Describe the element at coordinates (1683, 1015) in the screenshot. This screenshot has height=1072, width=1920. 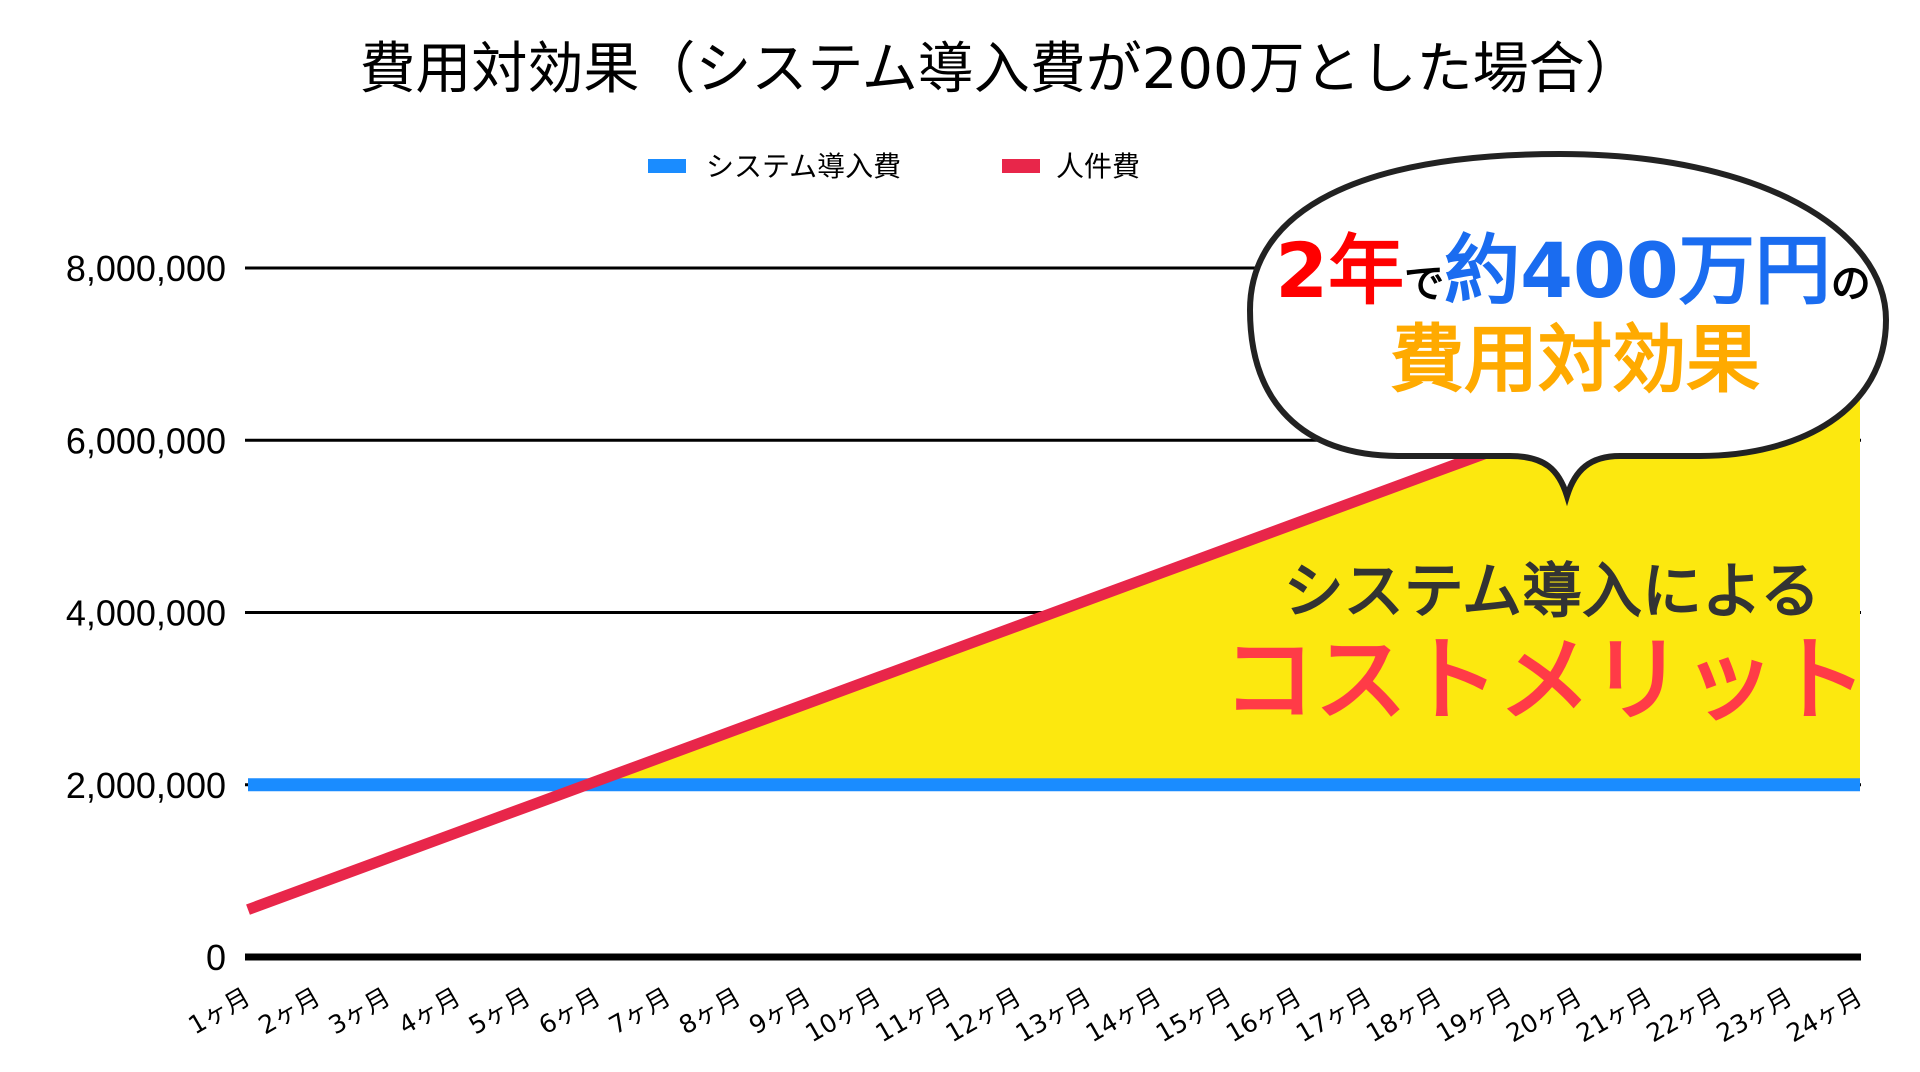
I see `x-tick-label: 22ヶ月` at that location.